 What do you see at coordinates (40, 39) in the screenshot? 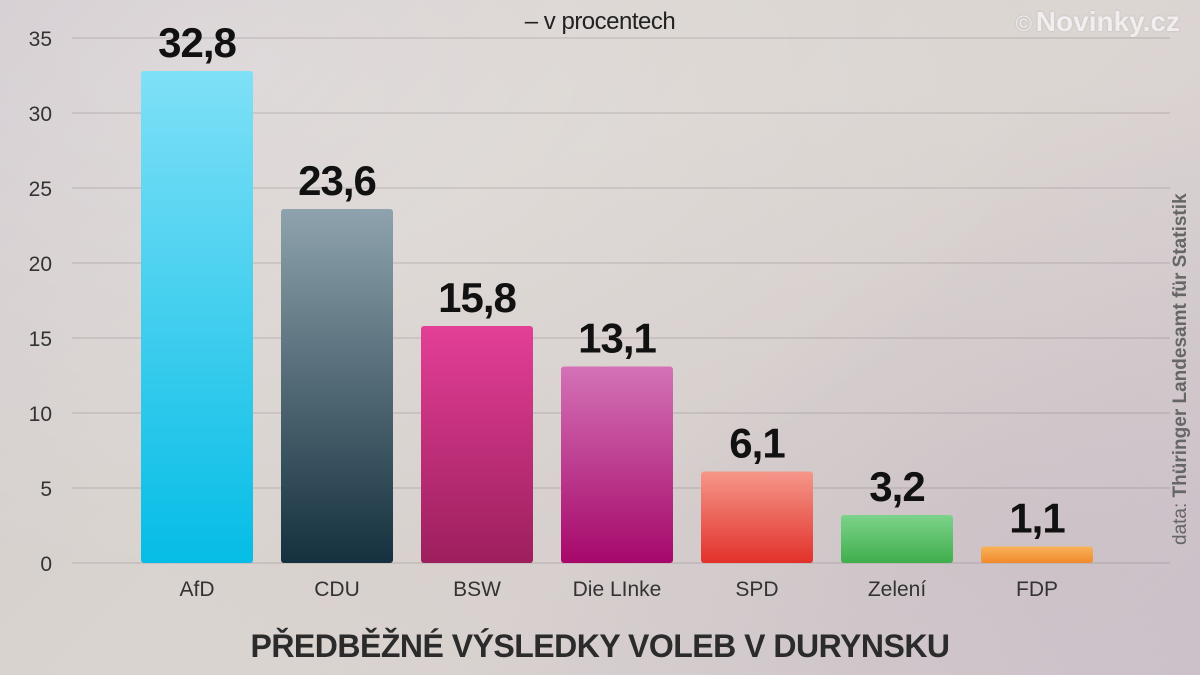
I see `y-tick-label: 35` at bounding box center [40, 39].